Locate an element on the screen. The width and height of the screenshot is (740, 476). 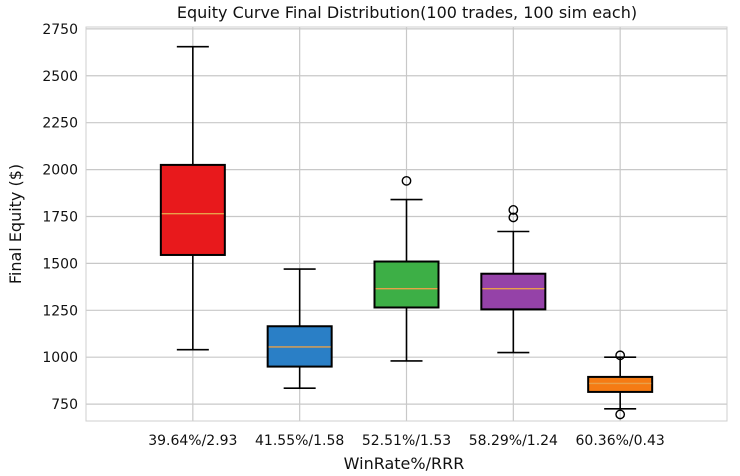
y-tick-label: 1500 is located at coordinates (60, 264).